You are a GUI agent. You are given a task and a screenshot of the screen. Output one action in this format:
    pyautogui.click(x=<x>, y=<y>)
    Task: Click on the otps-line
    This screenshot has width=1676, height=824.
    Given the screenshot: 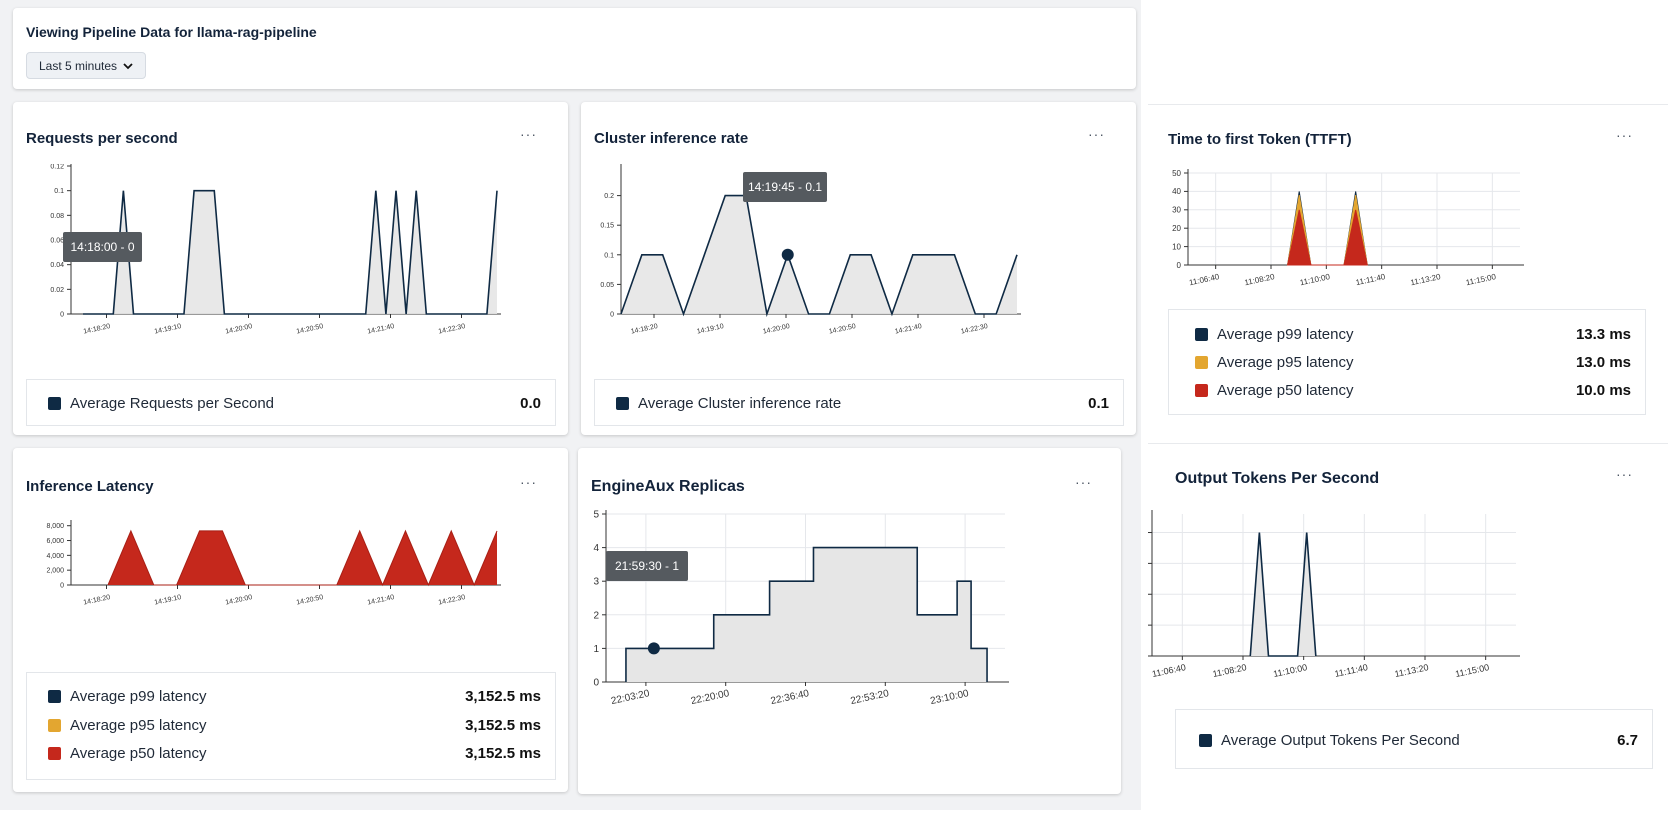 What is the action you would take?
    pyautogui.click(x=1283, y=594)
    